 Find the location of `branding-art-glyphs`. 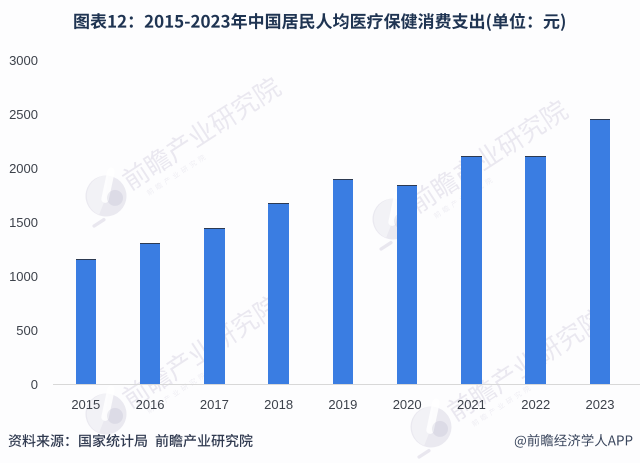

branding-art-glyphs is located at coordinates (573, 440).